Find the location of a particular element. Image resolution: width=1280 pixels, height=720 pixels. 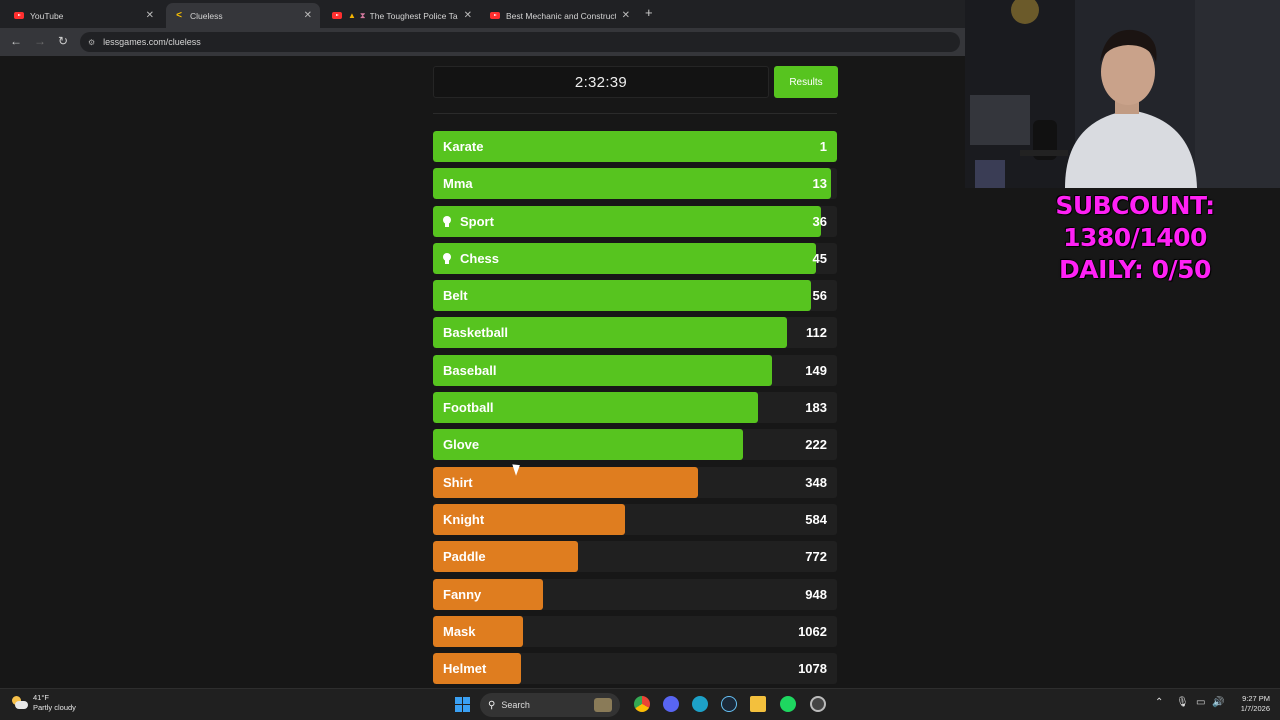

new-tab-icon: + is located at coordinates (649, 12).